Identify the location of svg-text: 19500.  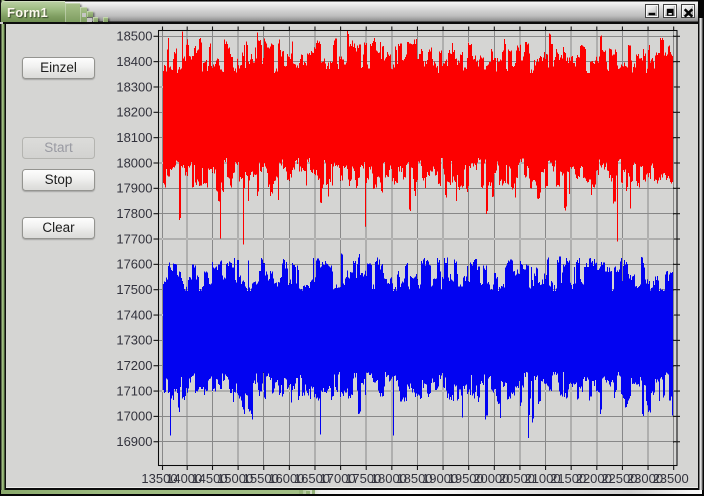
(466, 478).